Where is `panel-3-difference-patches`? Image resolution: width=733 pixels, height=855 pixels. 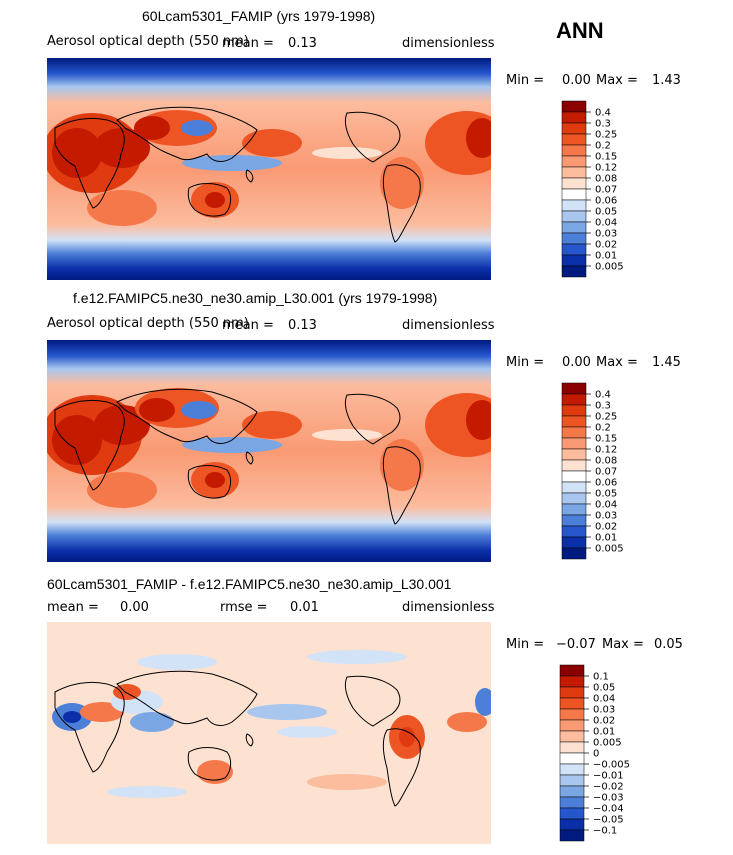 panel-3-difference-patches is located at coordinates (271, 724).